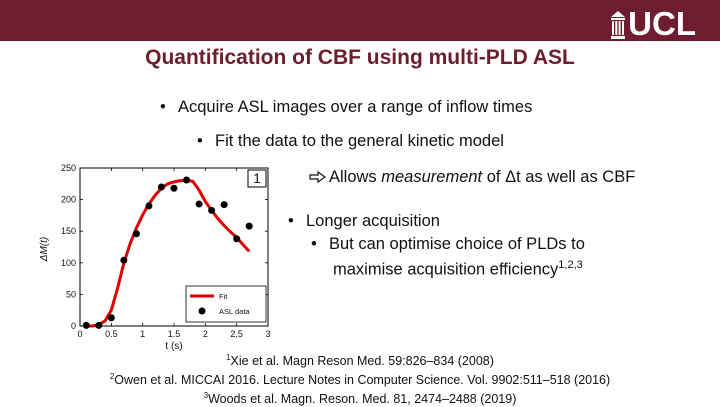 The image size is (720, 407). Describe the element at coordinates (112, 377) in the screenshot. I see `reference-2-num: 2` at that location.